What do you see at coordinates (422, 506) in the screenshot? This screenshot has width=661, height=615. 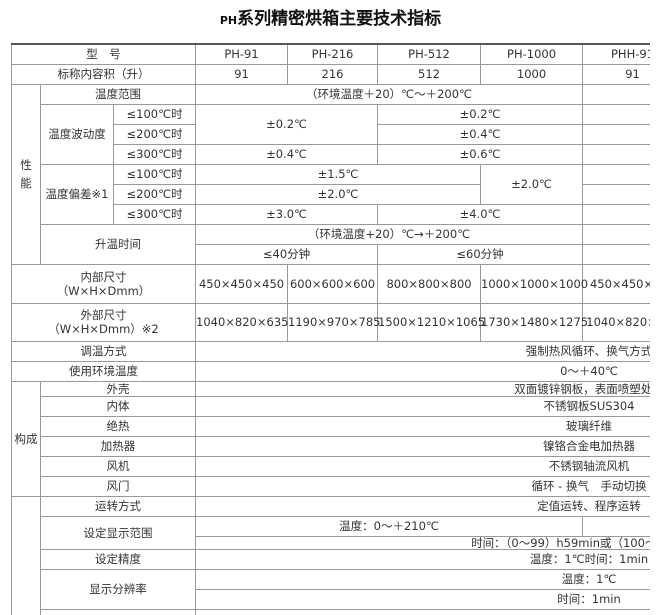 I see `mode-value: 定值运转、程序运转` at bounding box center [422, 506].